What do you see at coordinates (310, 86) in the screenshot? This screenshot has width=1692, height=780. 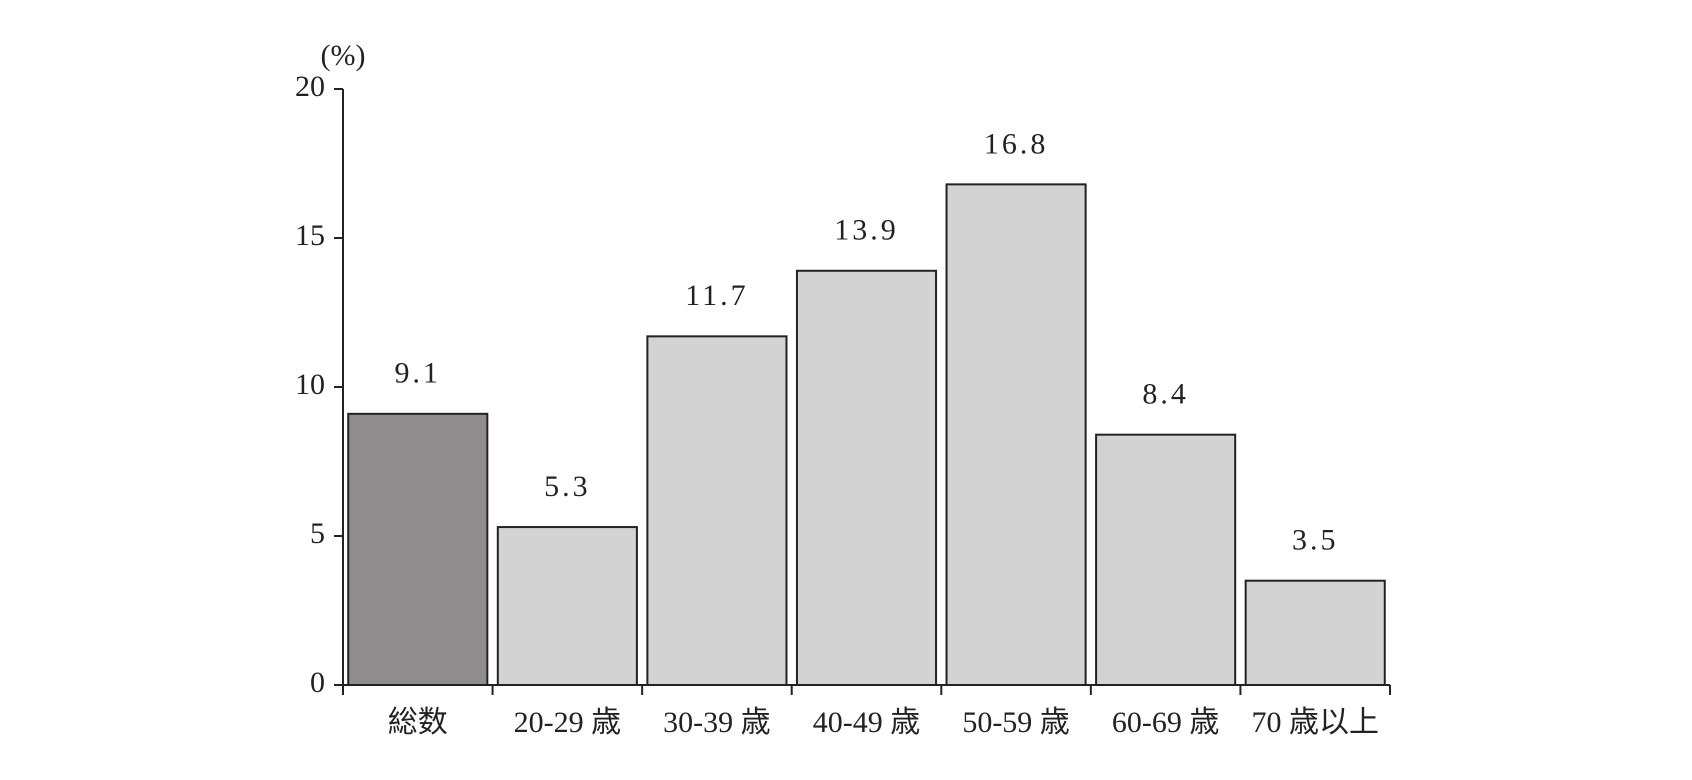 I see `y-tick-label: 20` at bounding box center [310, 86].